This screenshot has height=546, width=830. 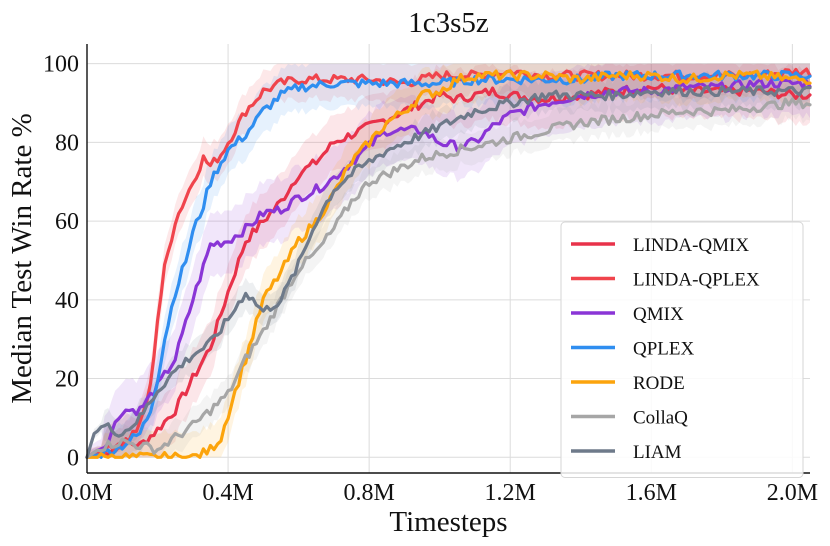 What do you see at coordinates (660, 418) in the screenshot?
I see `legend-label: CollaQ` at bounding box center [660, 418].